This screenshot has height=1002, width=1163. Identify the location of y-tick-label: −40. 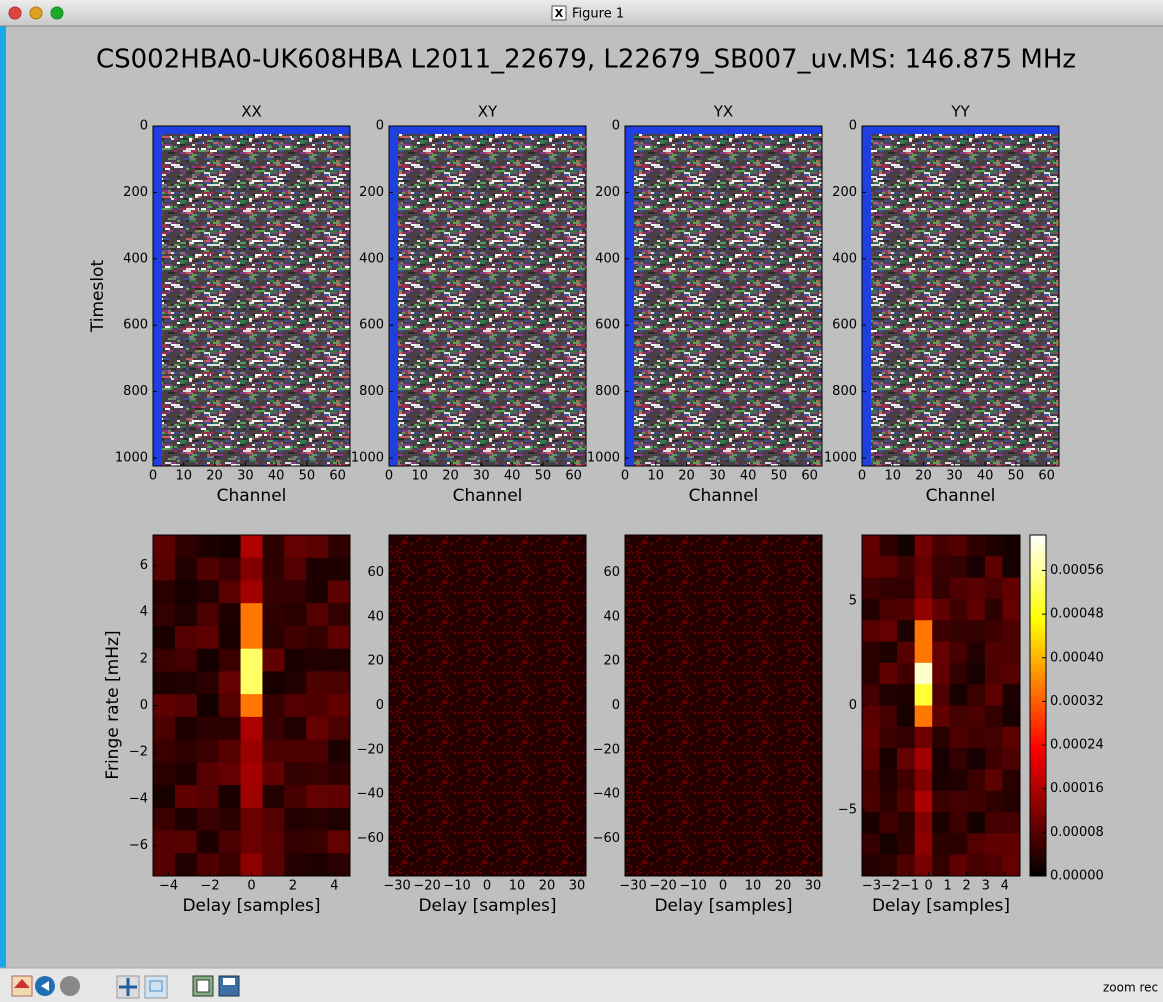
(606, 794).